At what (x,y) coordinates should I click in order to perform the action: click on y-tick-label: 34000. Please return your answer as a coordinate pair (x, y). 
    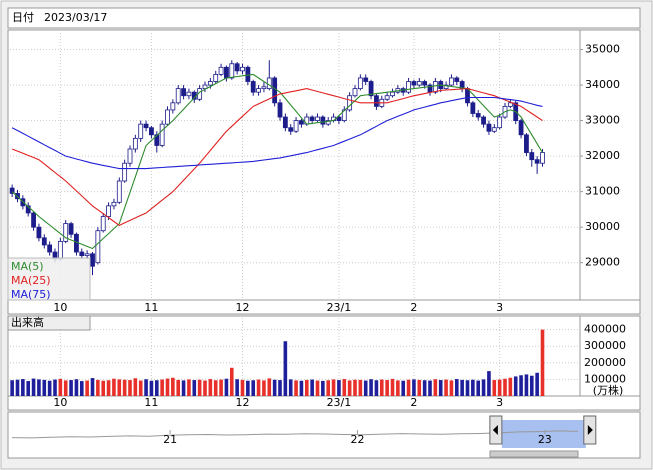
    Looking at the image, I should click on (602, 84).